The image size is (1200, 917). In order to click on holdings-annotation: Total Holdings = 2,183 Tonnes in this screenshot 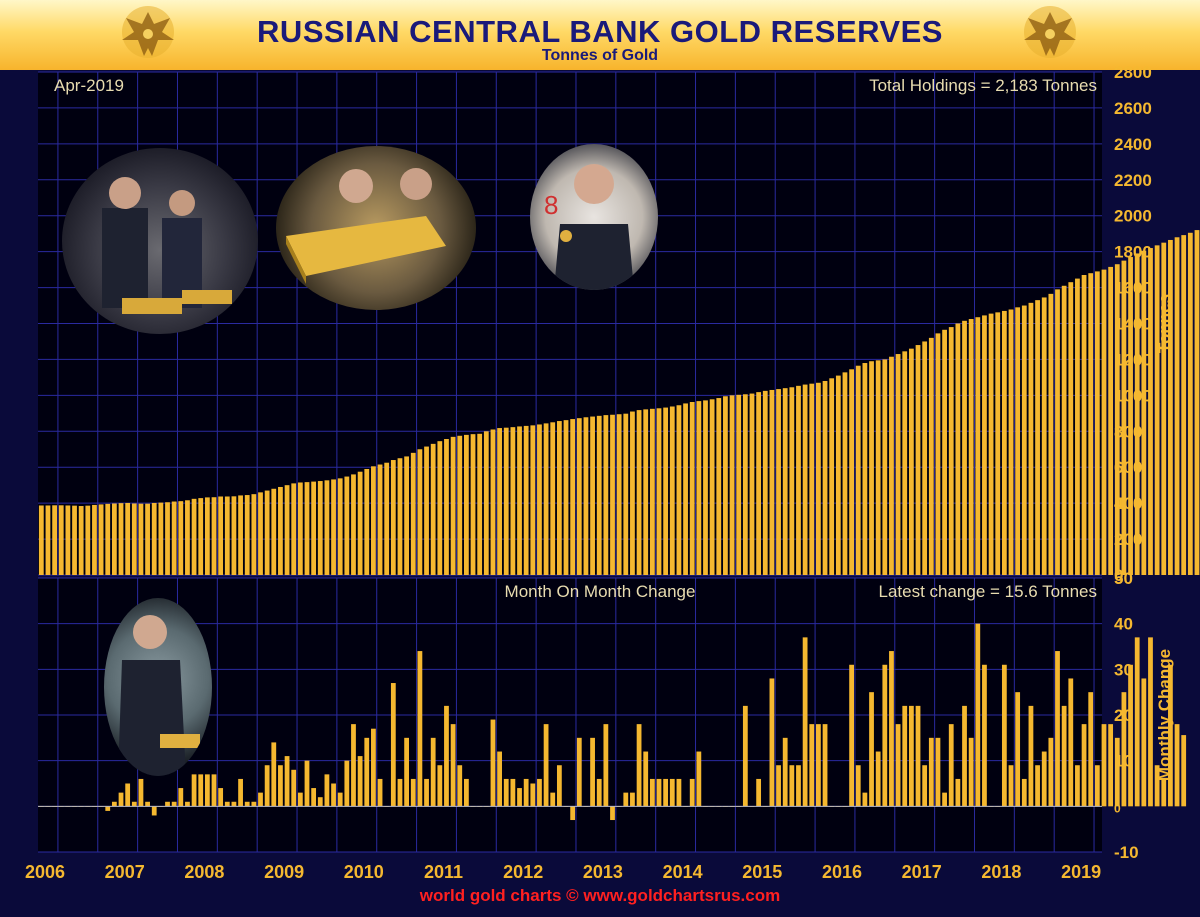, I will do `click(983, 85)`.